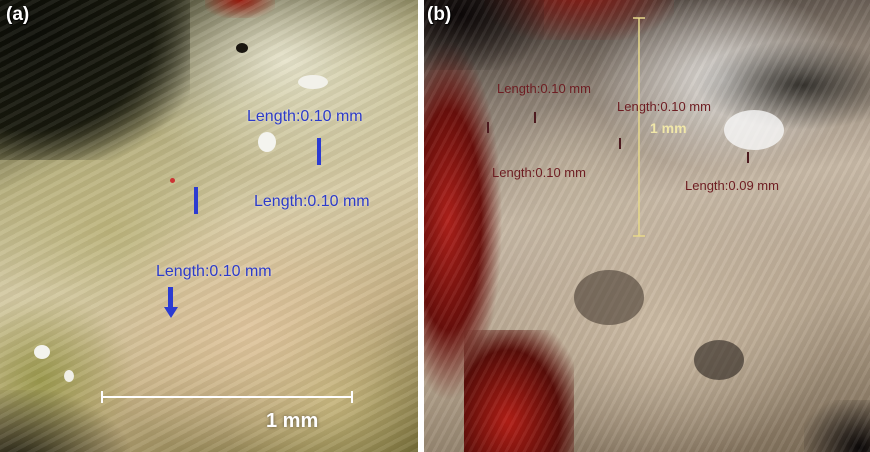  Describe the element at coordinates (439, 14) in the screenshot. I see `panel-label-b: (b)` at that location.